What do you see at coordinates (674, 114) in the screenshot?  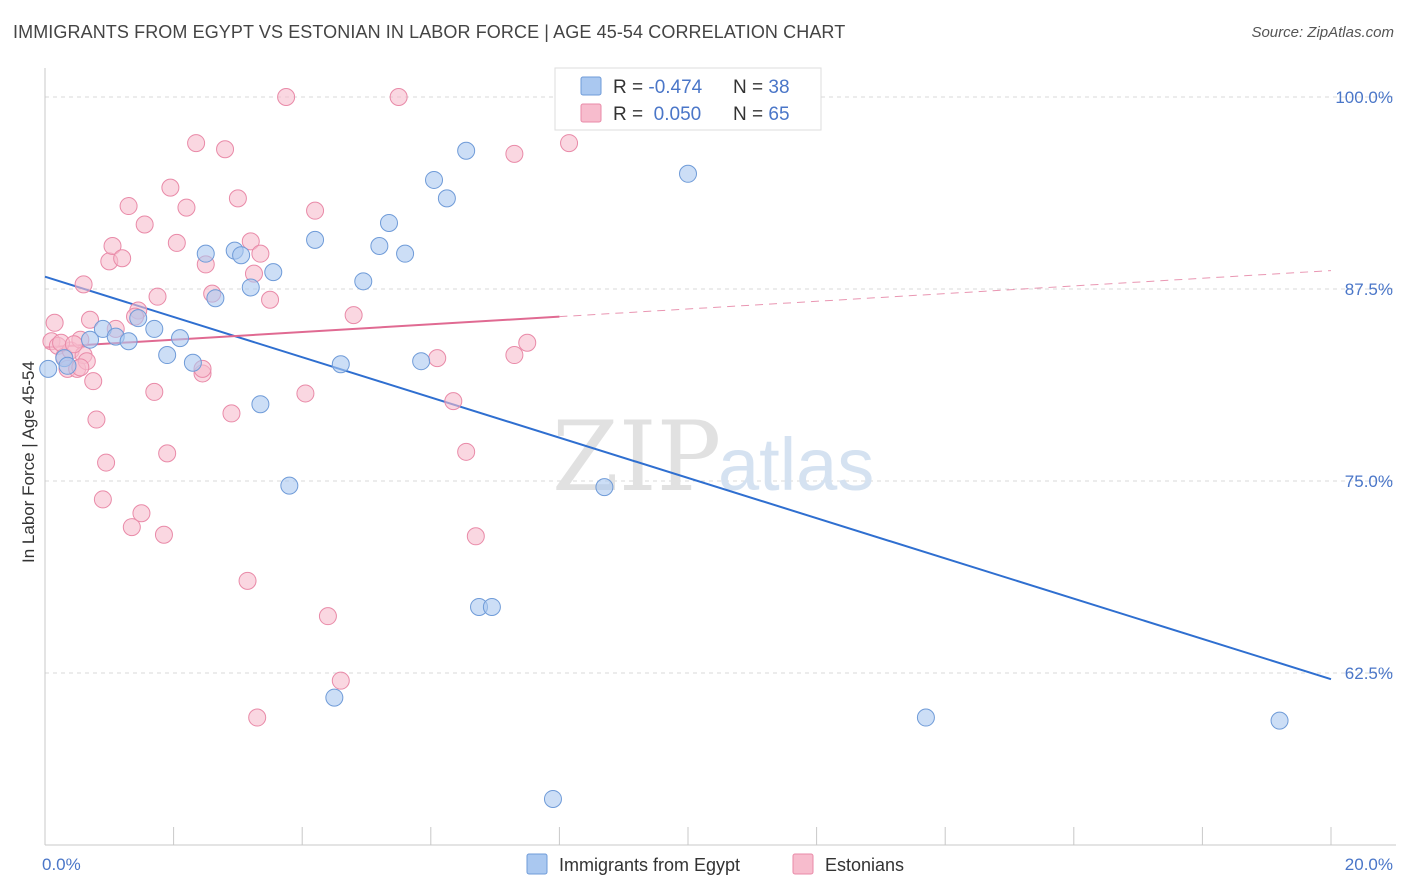 I see `legend-r-value-2: 0.050` at bounding box center [674, 114].